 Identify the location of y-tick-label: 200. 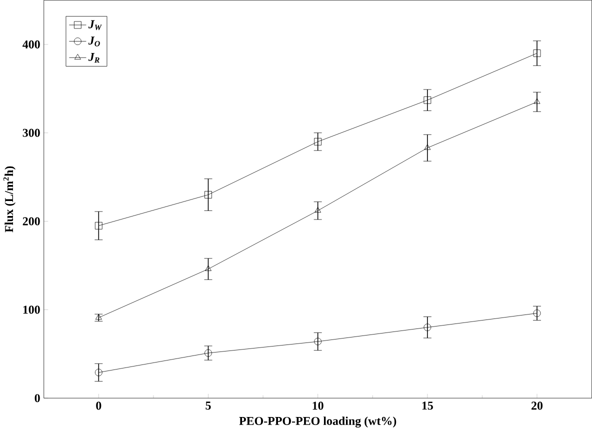
(31, 221).